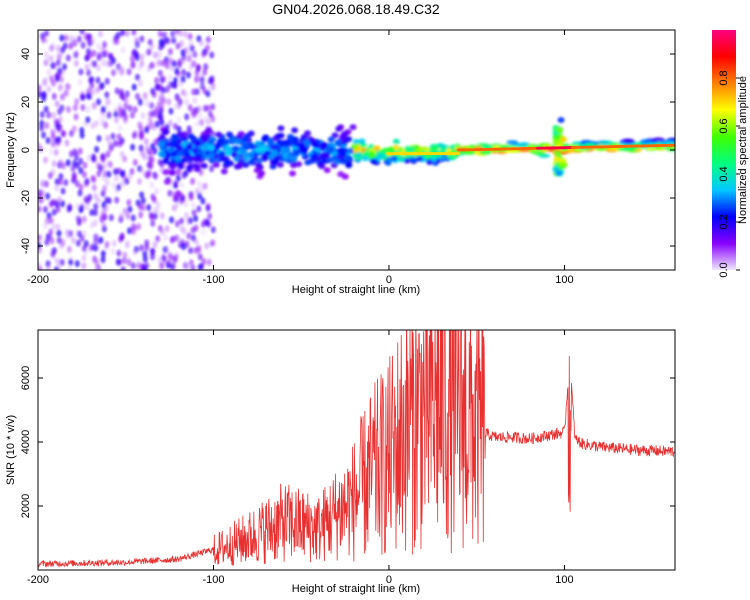 The height and width of the screenshot is (600, 750). Describe the element at coordinates (26, 506) in the screenshot. I see `snr-y-tick-label: 2000` at that location.